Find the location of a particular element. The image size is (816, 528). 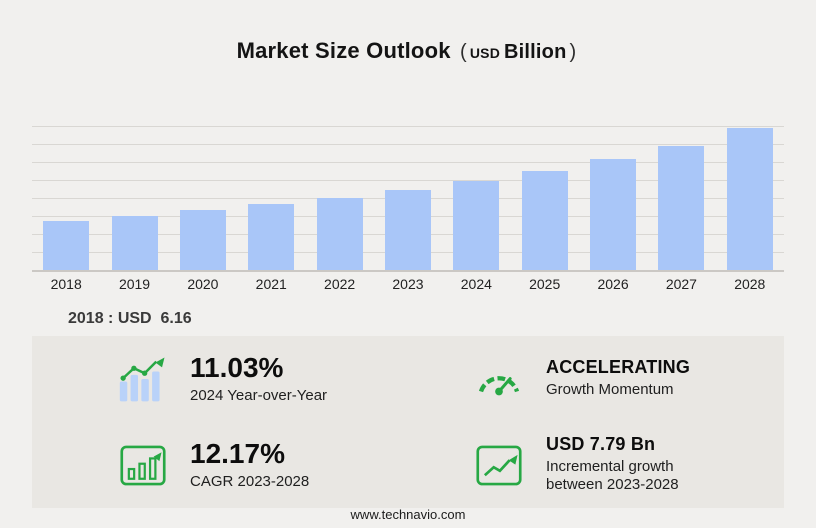

stat-text: 11.03% 2024 Year-over-Year is located at coordinates (259, 378).